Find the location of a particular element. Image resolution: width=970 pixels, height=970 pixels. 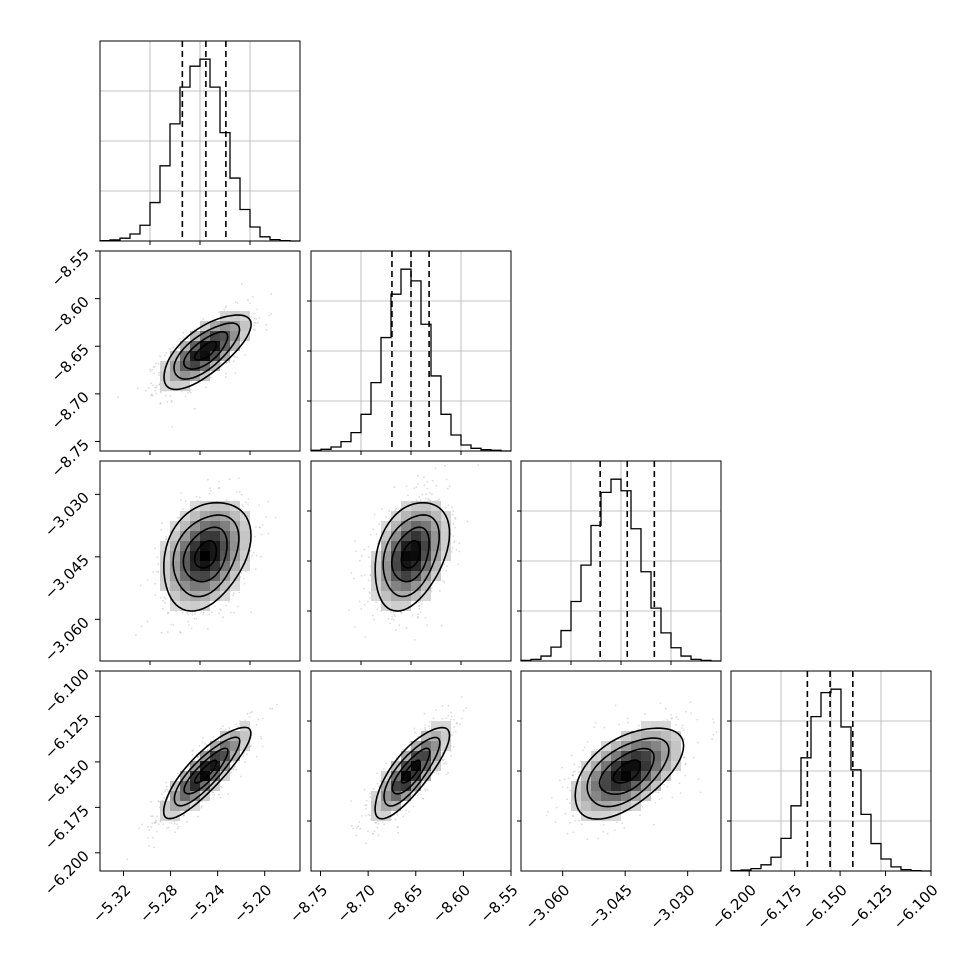

histogram-param-1-step is located at coordinates (410, 360).